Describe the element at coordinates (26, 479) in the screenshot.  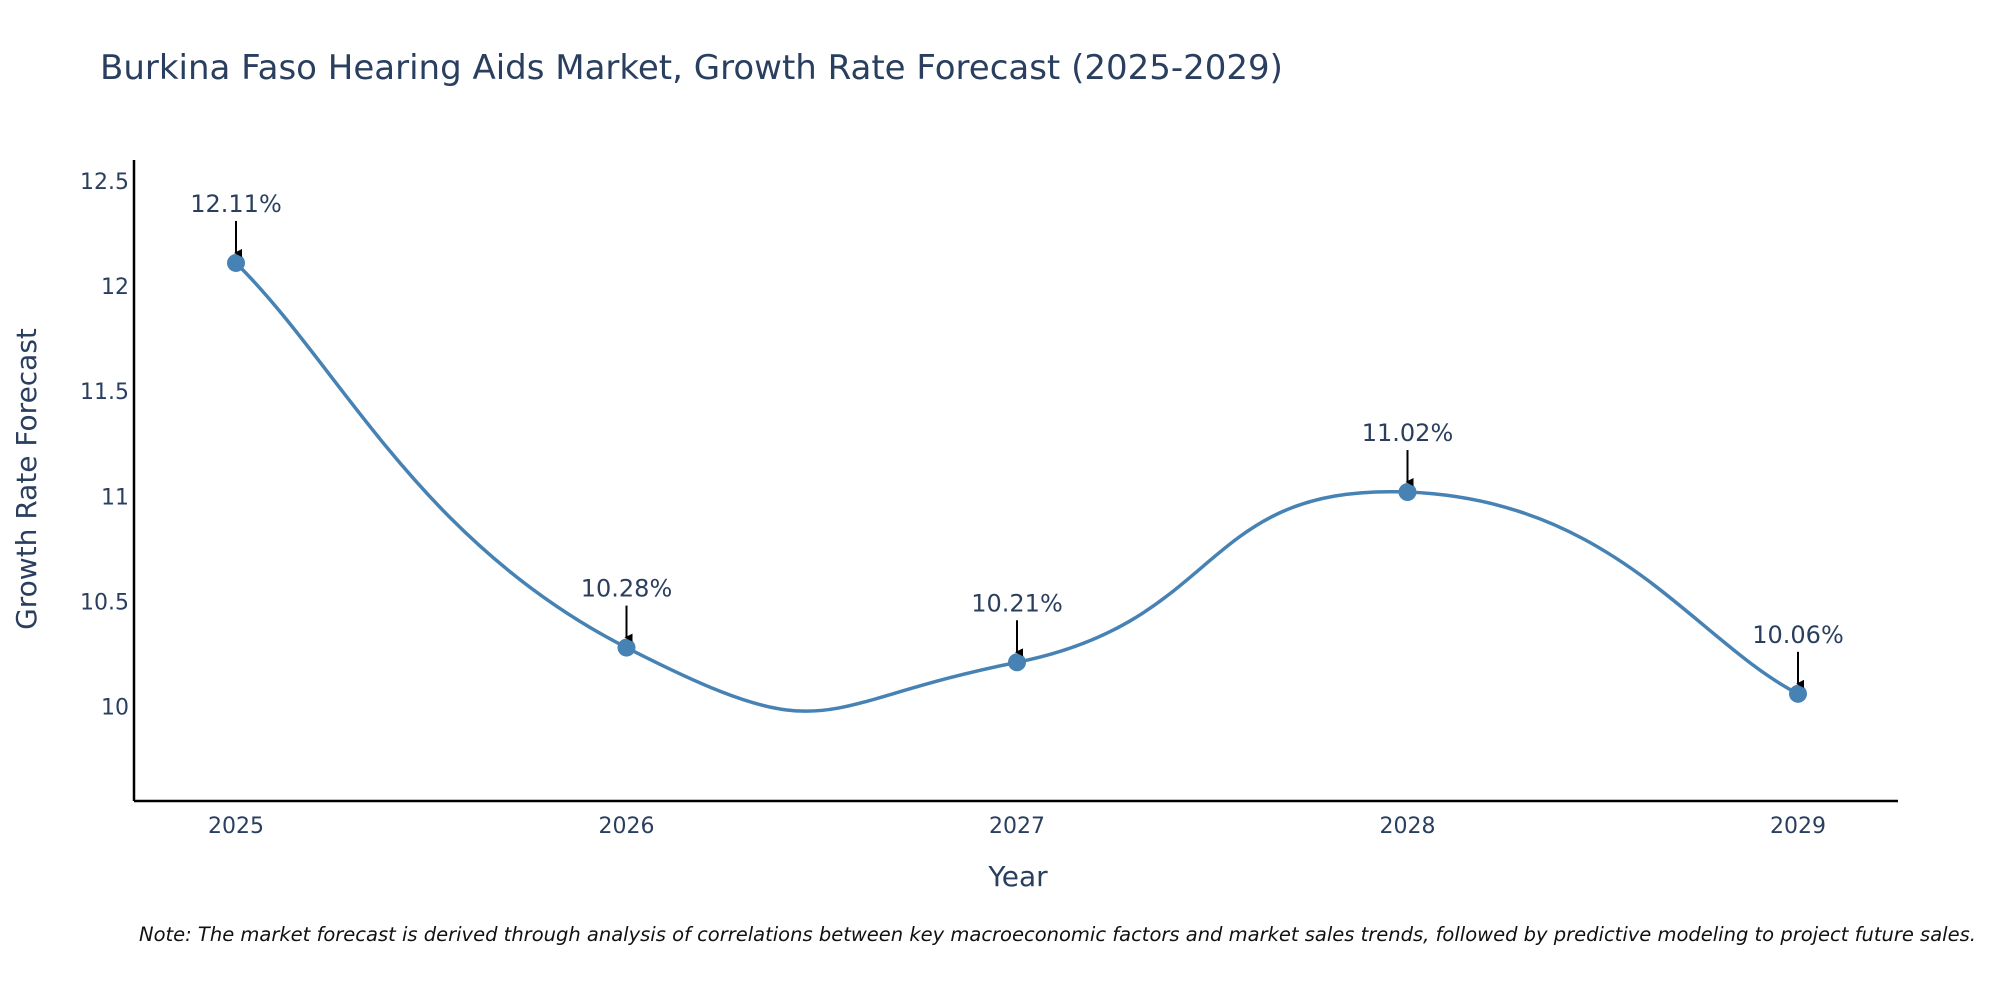
I see `y-axis-title: Growth Rate Forecast` at that location.